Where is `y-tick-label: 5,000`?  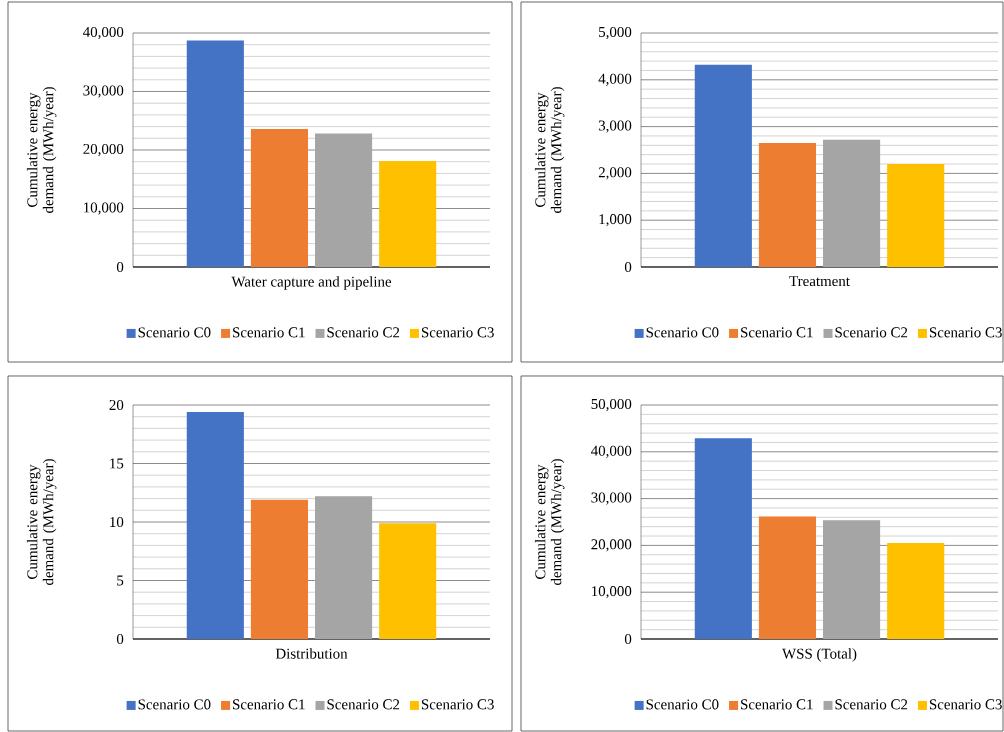 y-tick-label: 5,000 is located at coordinates (615, 33).